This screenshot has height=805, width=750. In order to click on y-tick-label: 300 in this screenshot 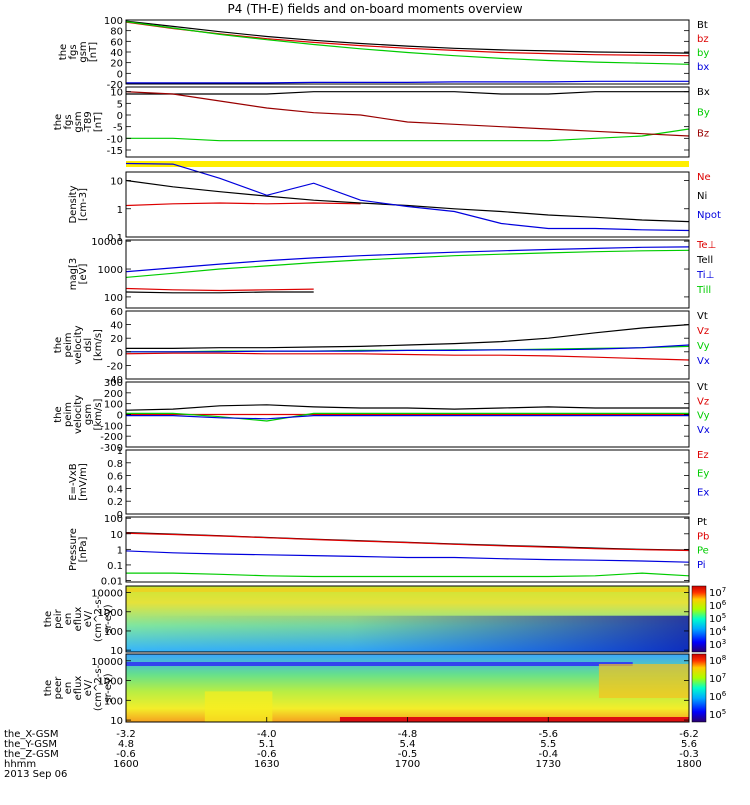, I will do `click(113, 383)`.